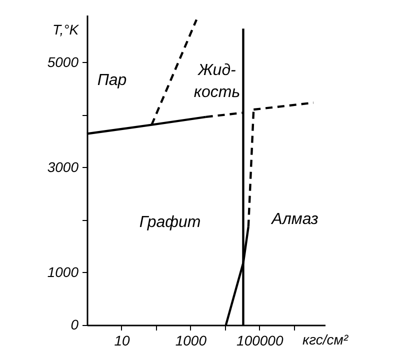  I want to click on y-tick-label: 0, so click(74, 324).